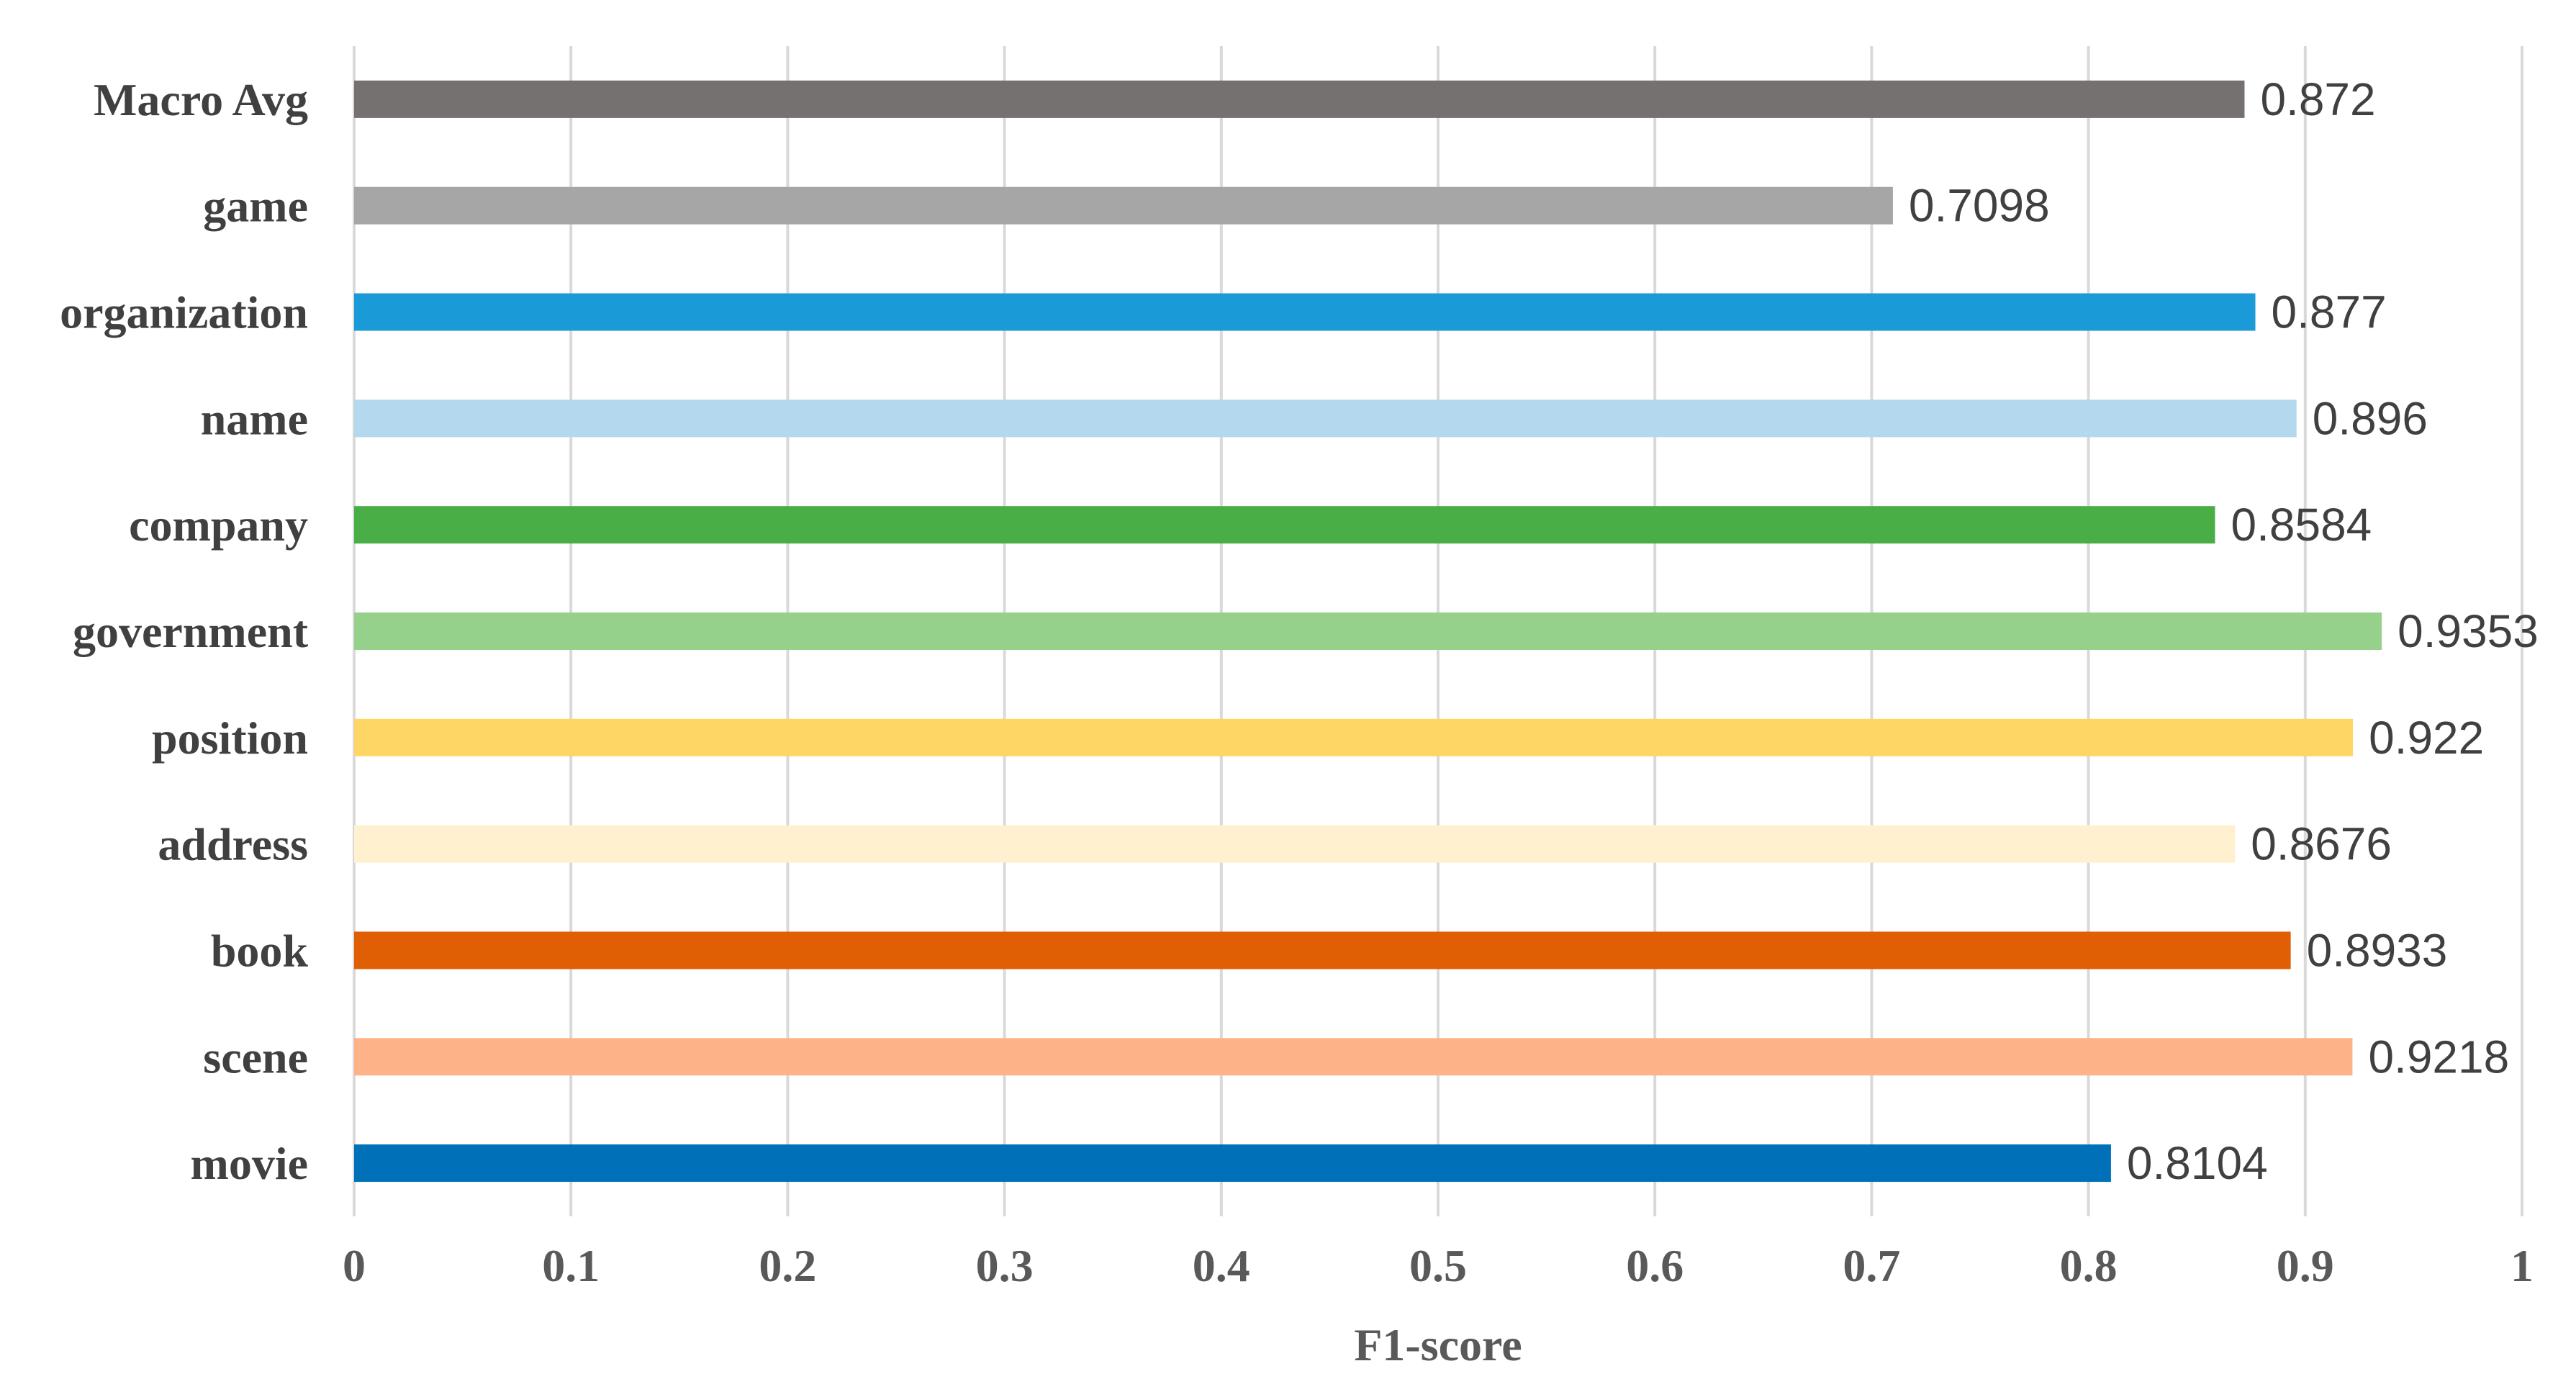 The height and width of the screenshot is (1397, 2576). Describe the element at coordinates (1123, 205) in the screenshot. I see `bar-game` at that location.